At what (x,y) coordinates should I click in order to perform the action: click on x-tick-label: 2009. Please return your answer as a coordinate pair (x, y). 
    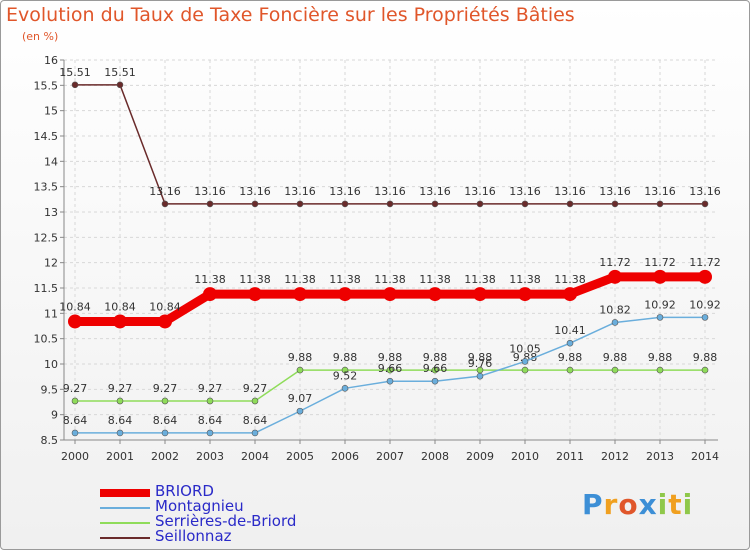
    Looking at the image, I should click on (480, 456).